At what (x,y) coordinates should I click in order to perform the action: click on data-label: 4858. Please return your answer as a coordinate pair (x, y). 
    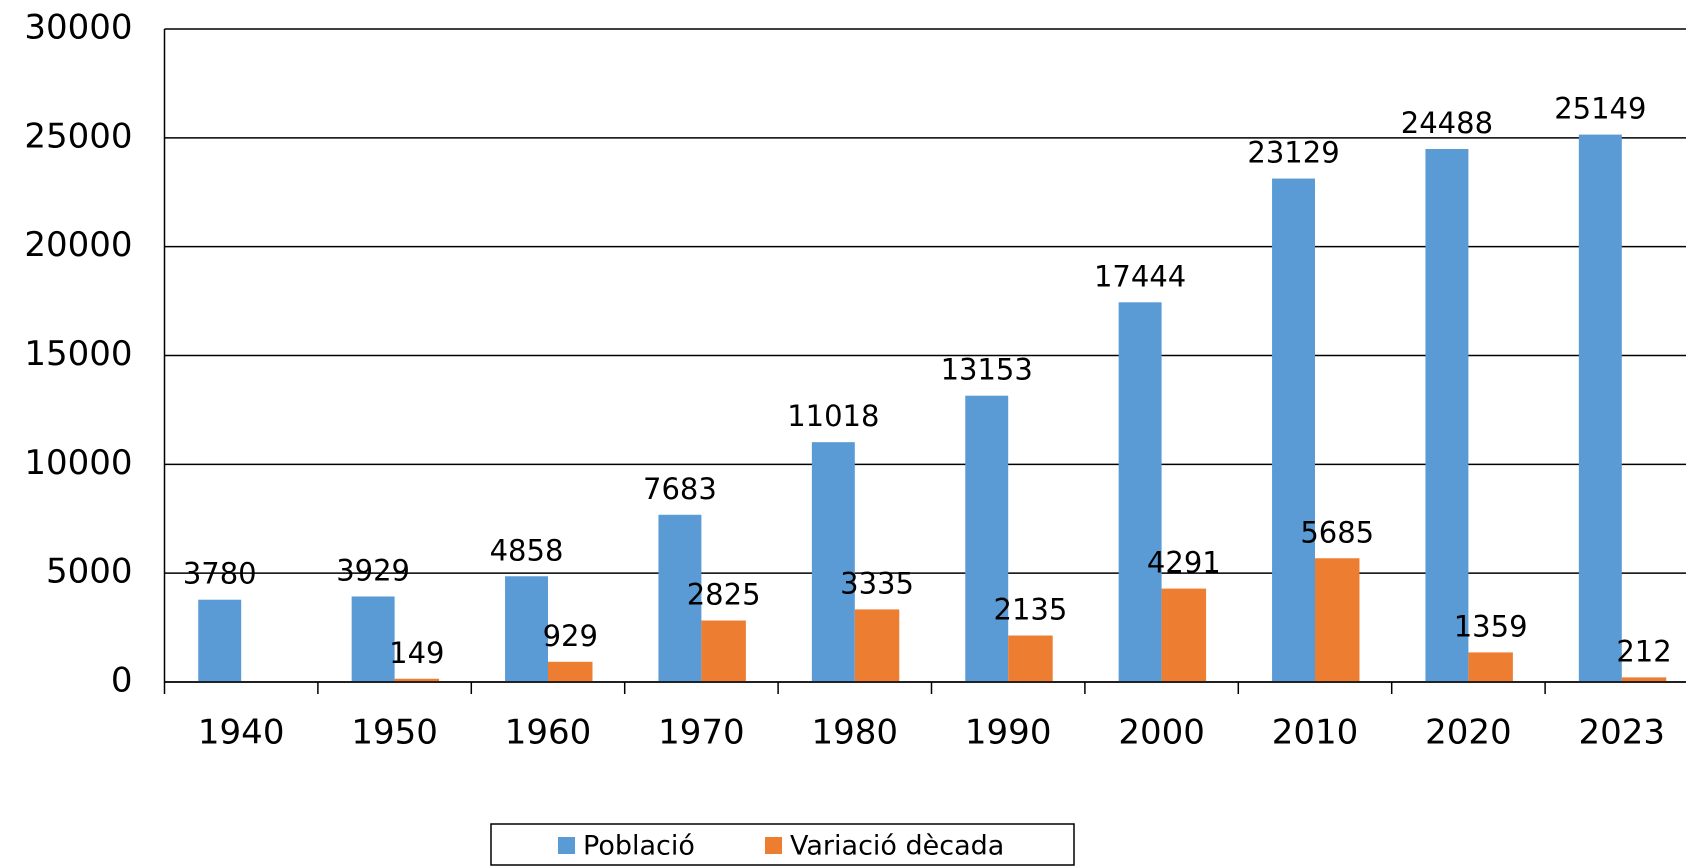
    Looking at the image, I should click on (527, 550).